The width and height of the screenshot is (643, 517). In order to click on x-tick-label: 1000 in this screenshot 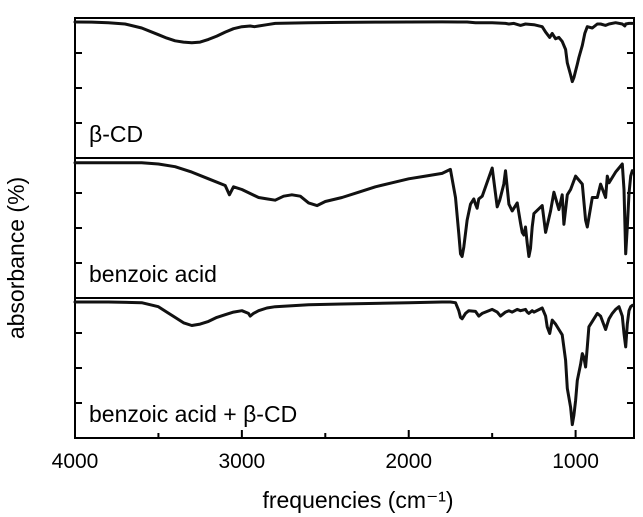, I will do `click(575, 461)`.